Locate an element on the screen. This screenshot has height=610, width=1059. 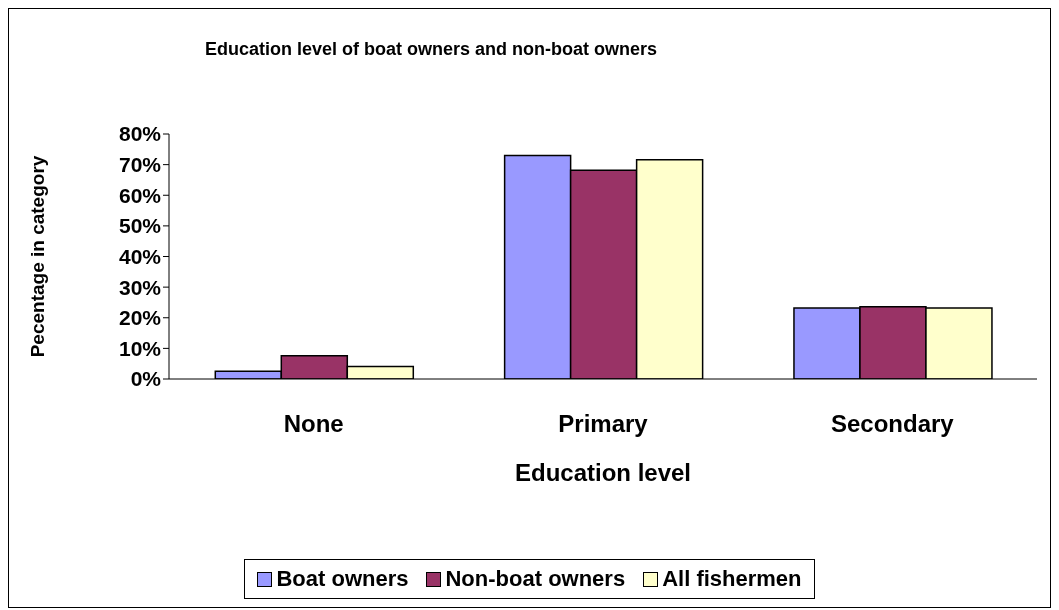
y-tick-label: 10% is located at coordinates (140, 348).